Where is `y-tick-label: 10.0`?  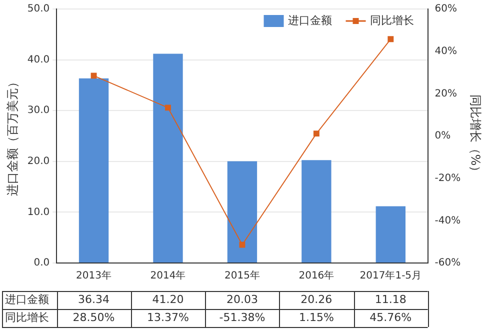 y-tick-label: 10.0 is located at coordinates (38, 212).